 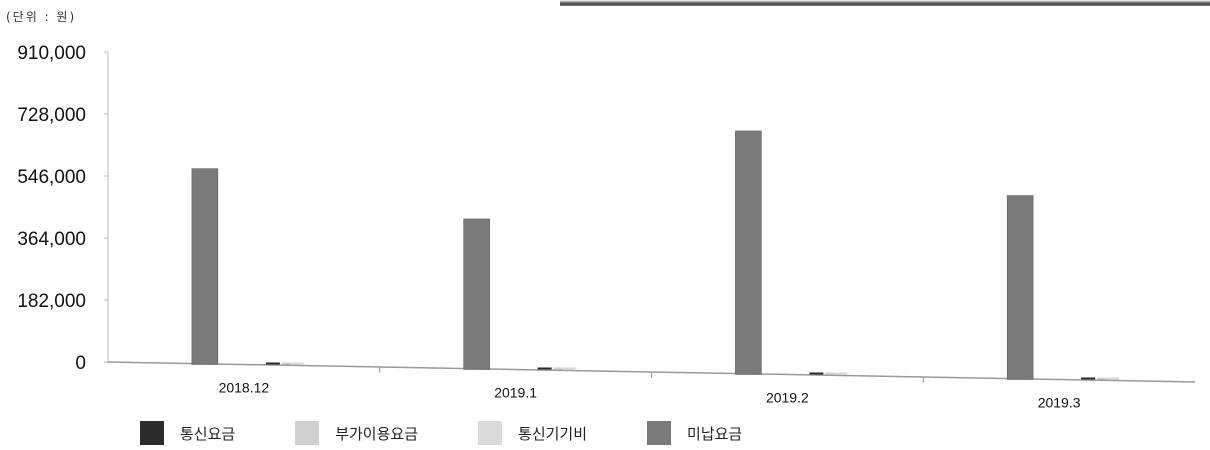 I want to click on x-tick-label: 2019.3, so click(x=1059, y=403).